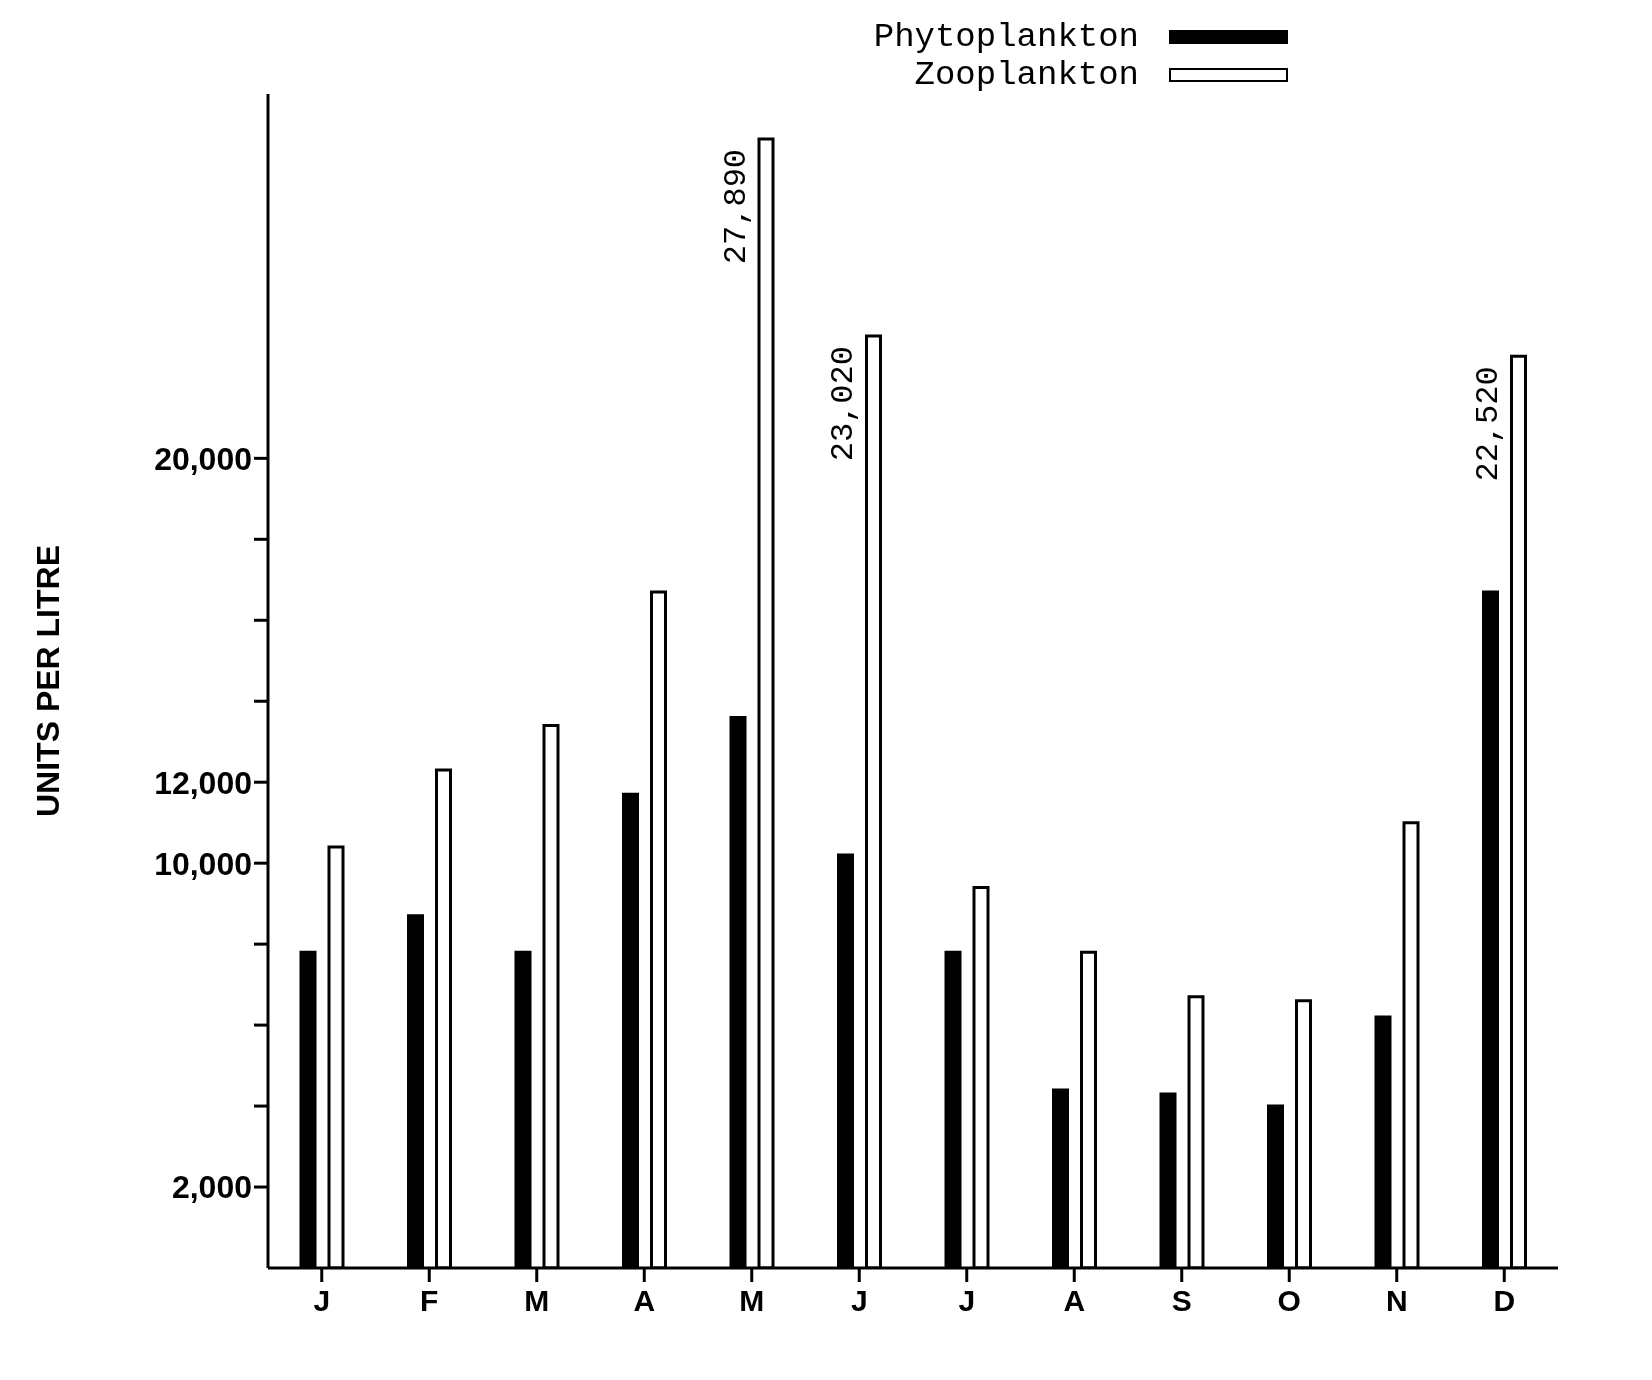 The width and height of the screenshot is (1652, 1380). What do you see at coordinates (211, 1187) in the screenshot?
I see `y-tick-label: 2,000` at bounding box center [211, 1187].